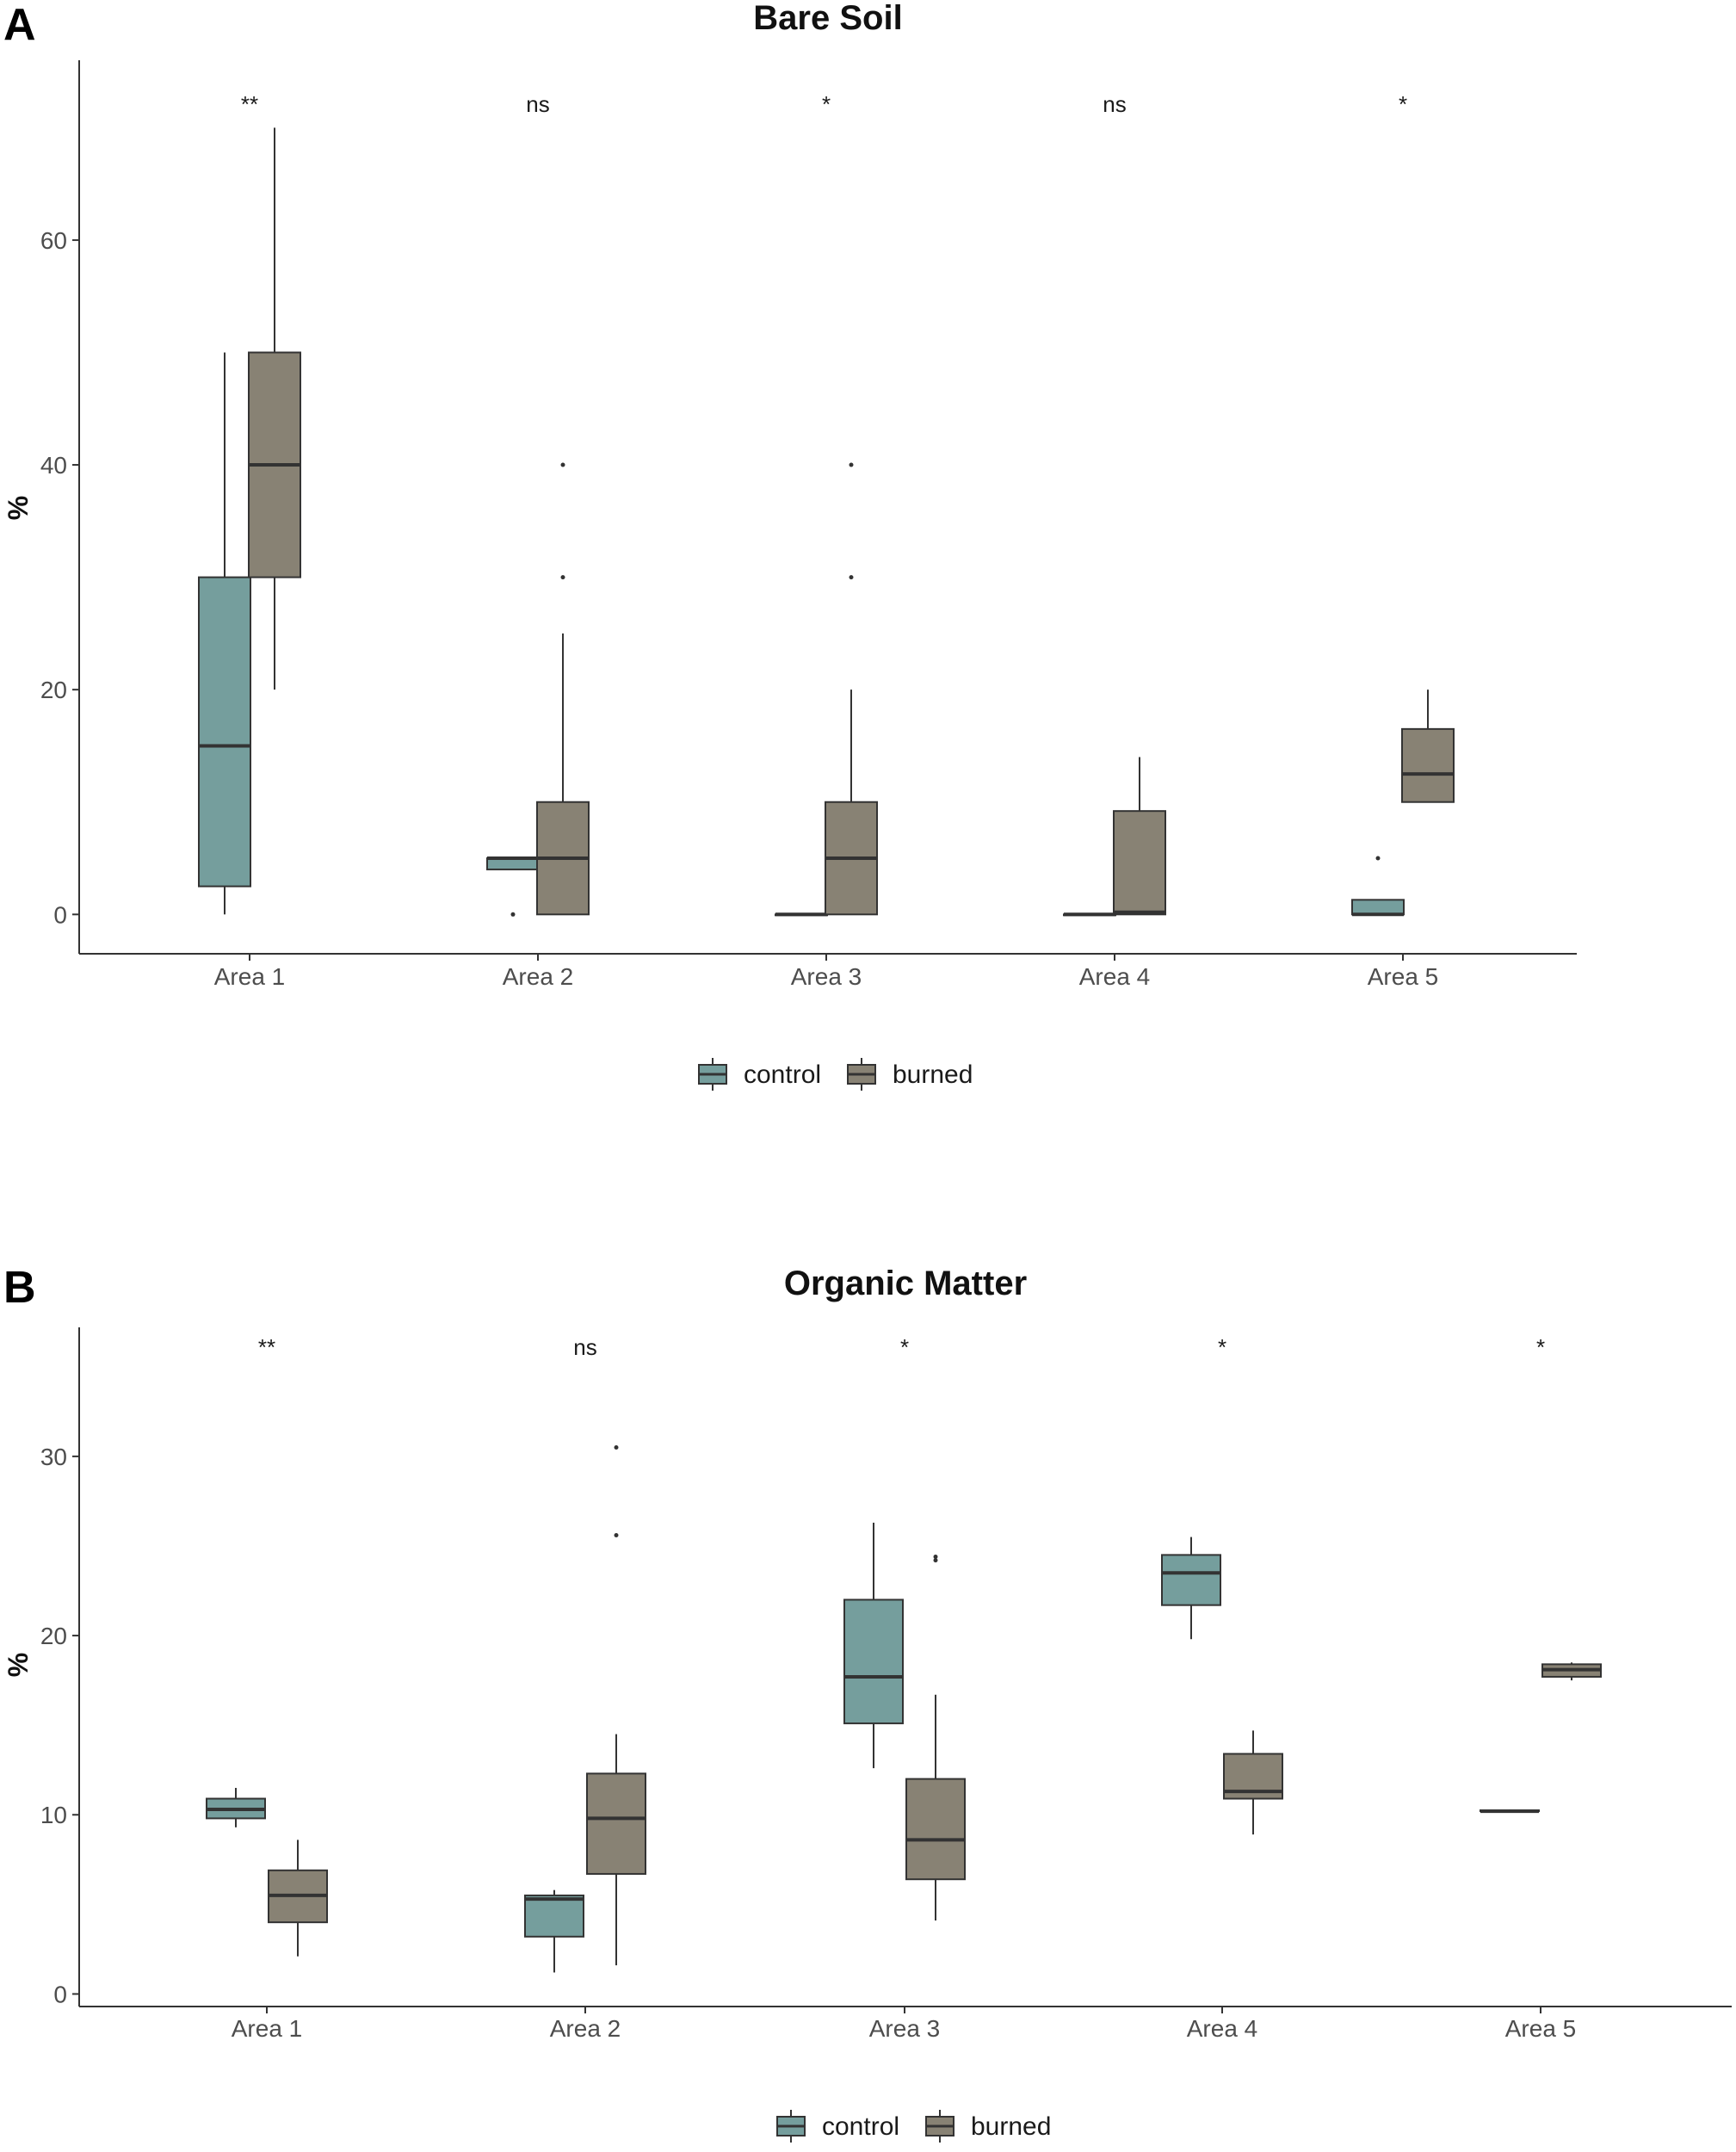 This screenshot has height=2152, width=1736. I want to click on panel-label-b: B, so click(19, 1288).